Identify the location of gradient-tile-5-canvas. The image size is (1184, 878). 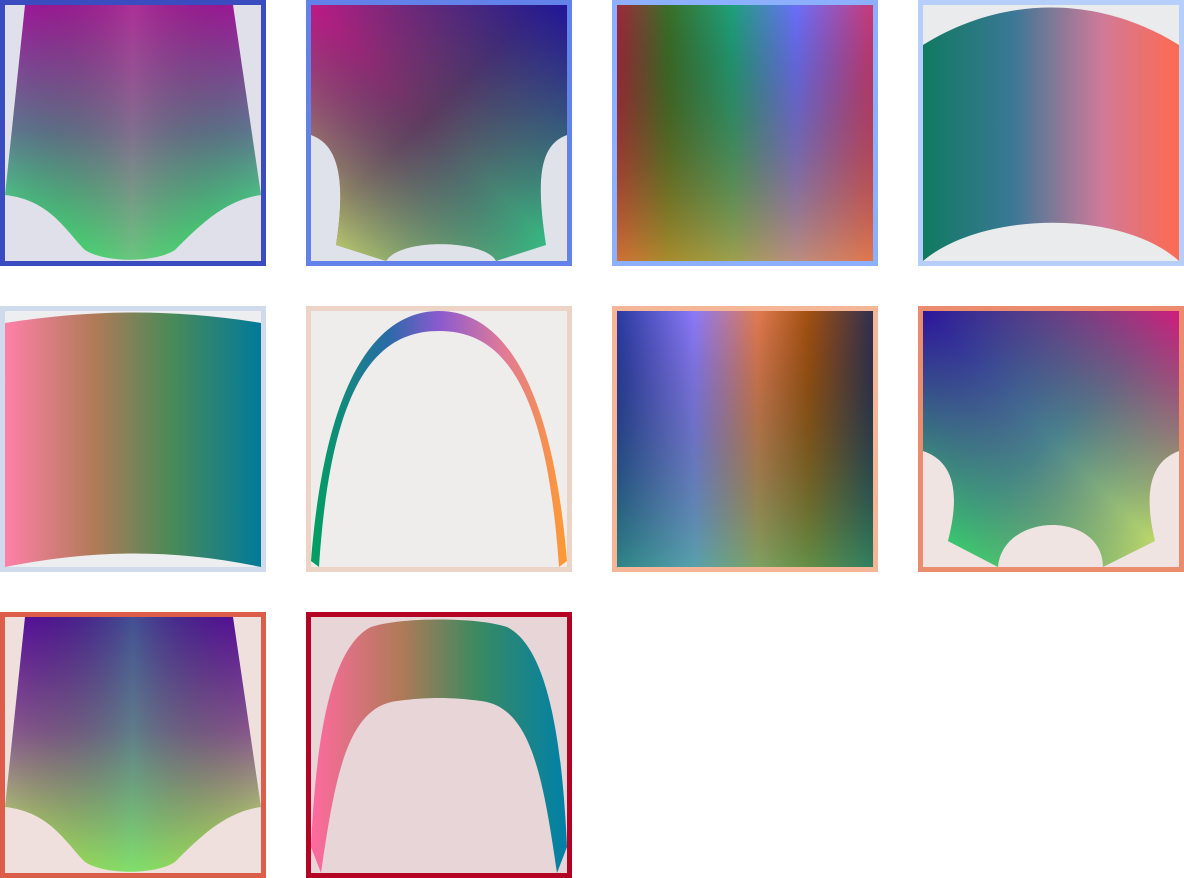
(133, 439).